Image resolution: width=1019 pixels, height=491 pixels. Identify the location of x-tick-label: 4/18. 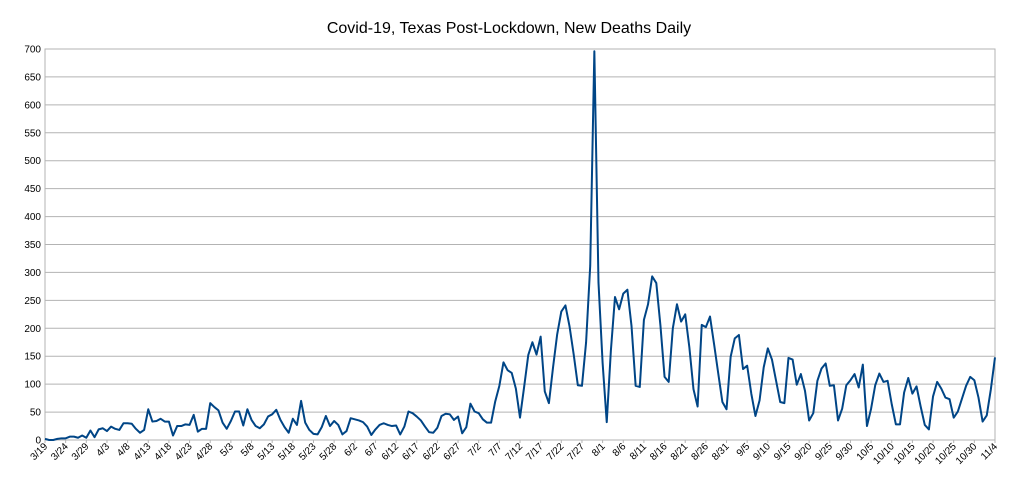
(163, 452).